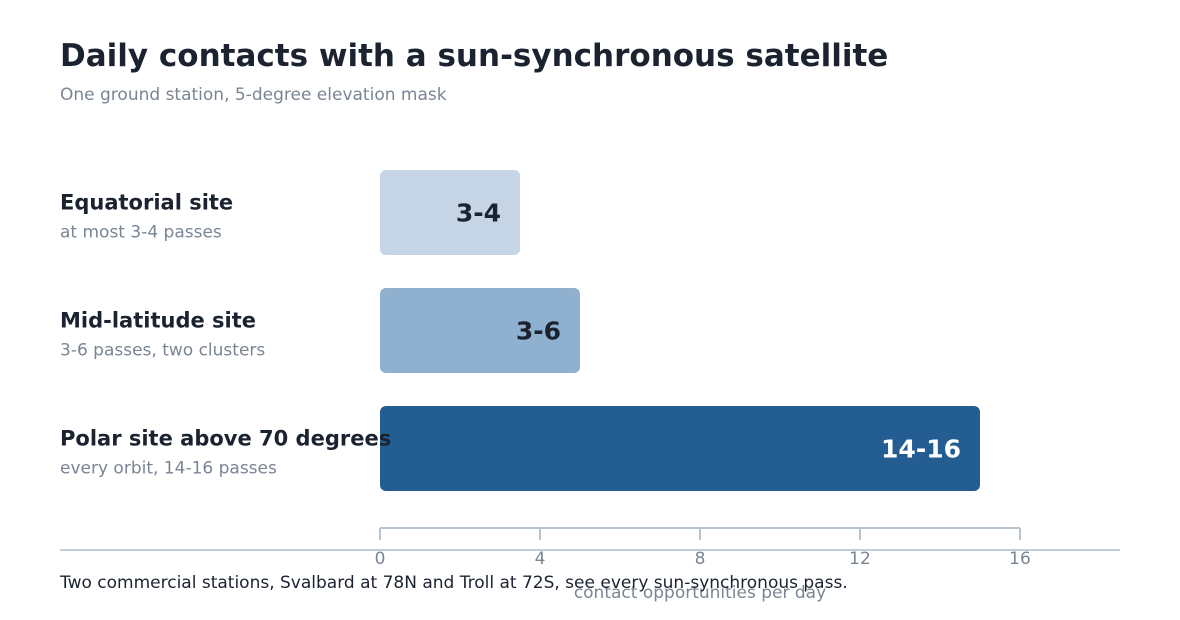 This screenshot has height=620, width=1180. I want to click on x-tick-label: 12, so click(860, 559).